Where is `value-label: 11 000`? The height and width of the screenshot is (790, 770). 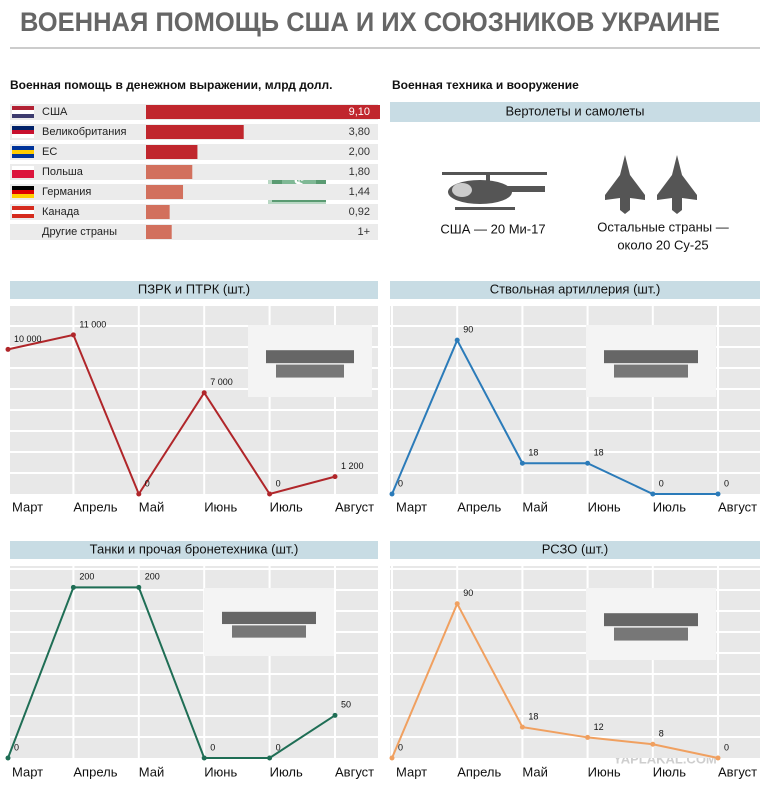
value-label: 11 000 is located at coordinates (92, 324).